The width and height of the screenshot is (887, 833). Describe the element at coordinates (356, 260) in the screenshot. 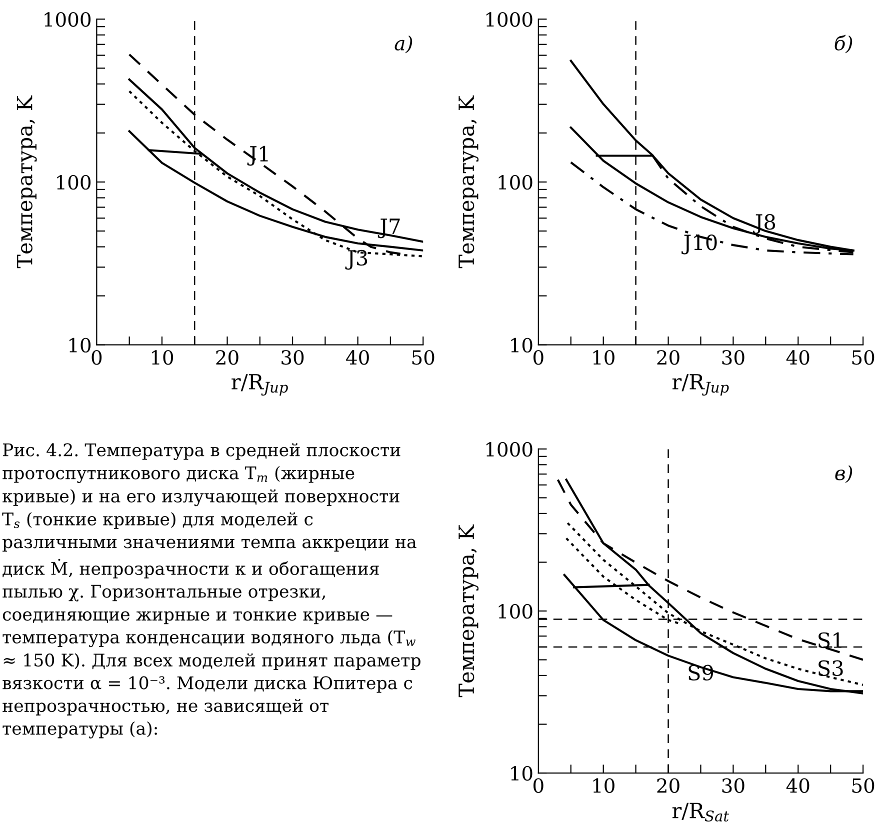

I see `annotation: J3` at that location.